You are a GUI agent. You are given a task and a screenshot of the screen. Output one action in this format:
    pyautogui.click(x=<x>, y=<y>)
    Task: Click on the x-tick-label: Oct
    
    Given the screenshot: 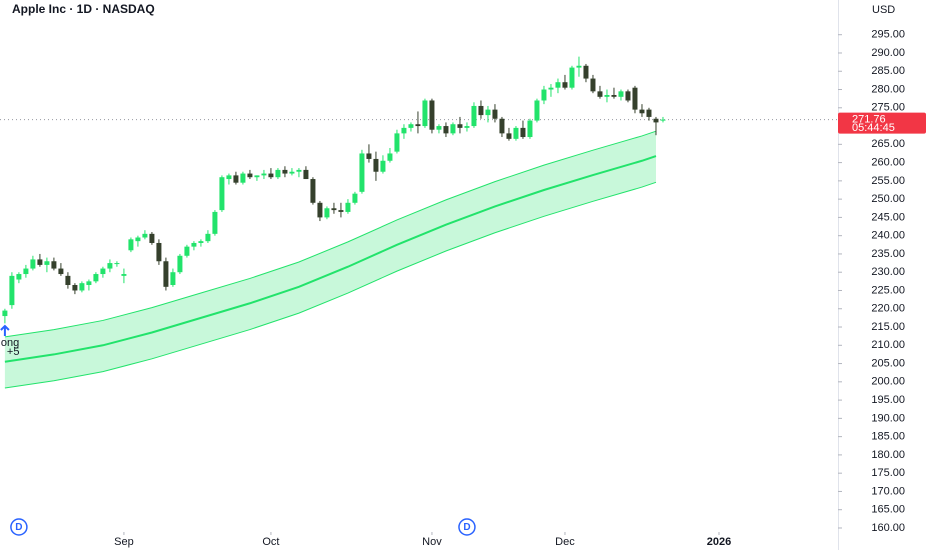 What is the action you would take?
    pyautogui.click(x=270, y=542)
    